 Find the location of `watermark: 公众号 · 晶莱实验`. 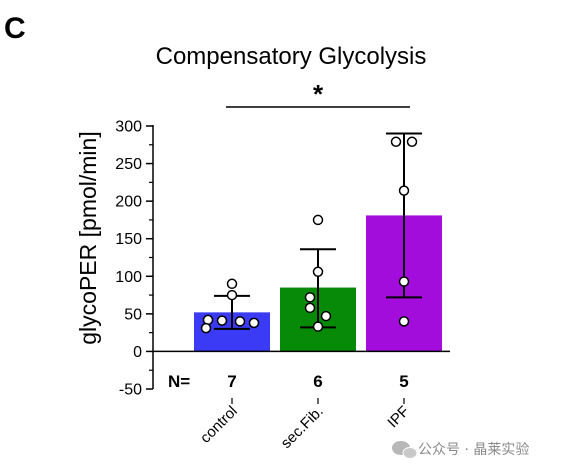

watermark: 公众号 · 晶莱实验 is located at coordinates (460, 450).